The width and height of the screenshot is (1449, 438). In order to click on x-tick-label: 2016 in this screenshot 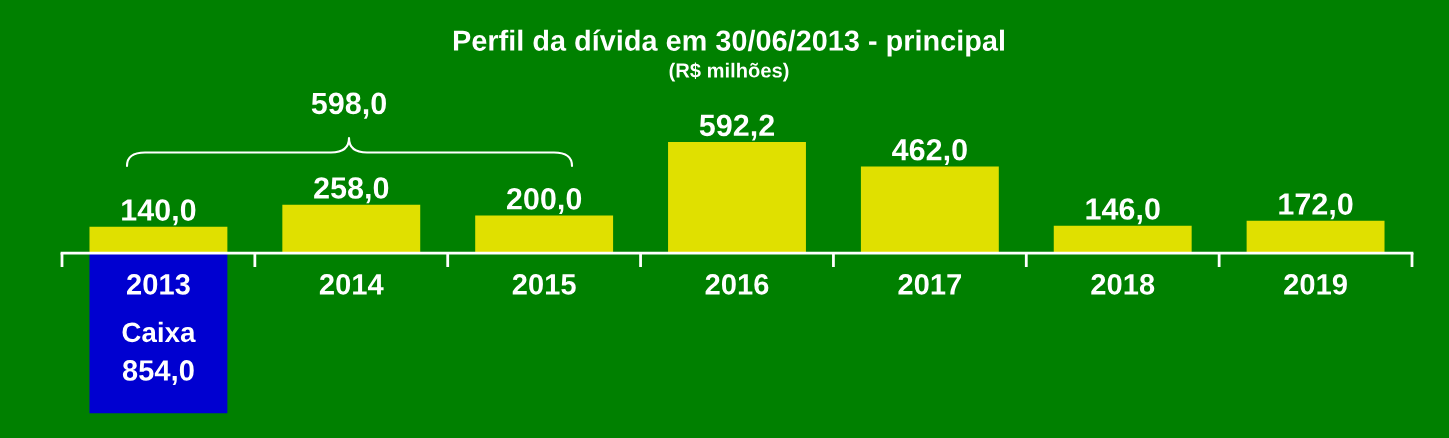, I will do `click(737, 284)`.